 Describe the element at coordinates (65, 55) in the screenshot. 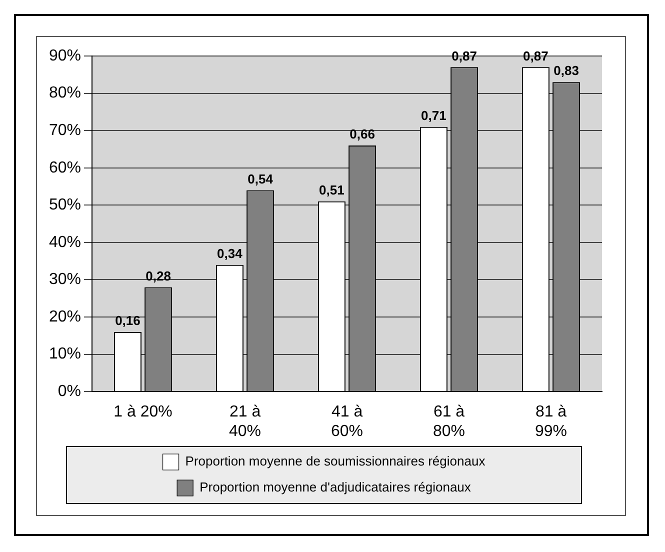

I see `y-tick-label: 90%` at that location.